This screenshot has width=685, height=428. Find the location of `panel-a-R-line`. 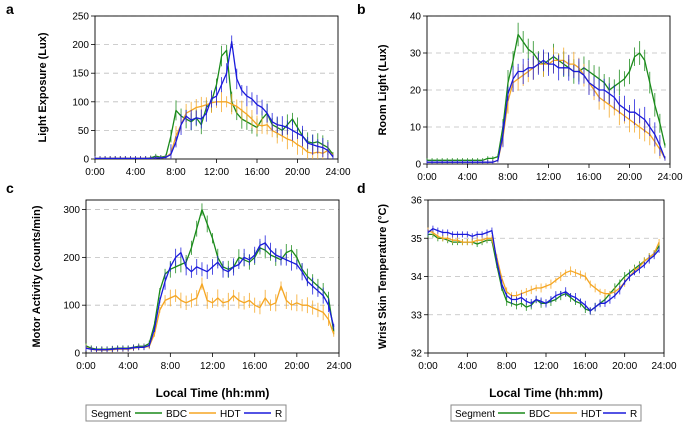

panel-a-R-line is located at coordinates (214, 100).